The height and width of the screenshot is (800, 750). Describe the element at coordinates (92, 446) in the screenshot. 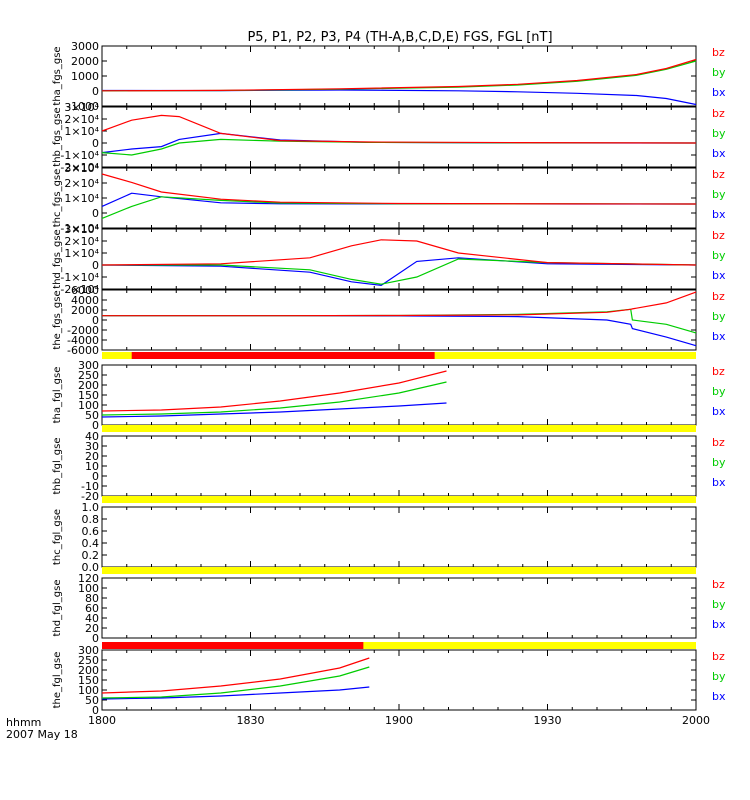

I see `y-tick-label: 30` at that location.